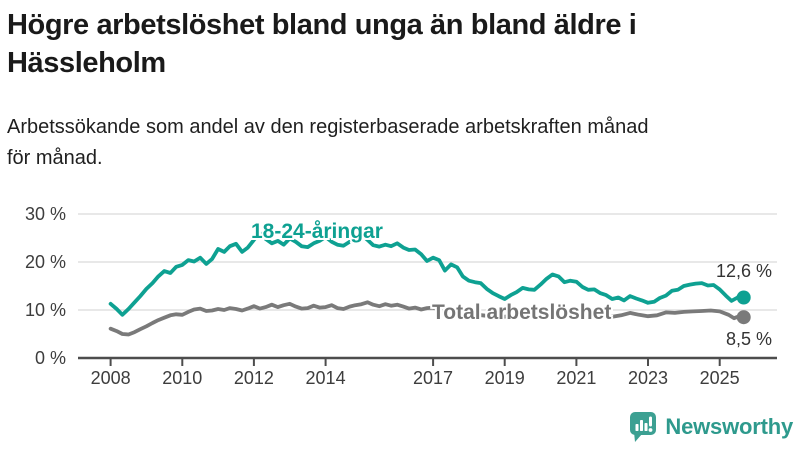 This screenshot has height=450, width=800. Describe the element at coordinates (45, 262) in the screenshot. I see `y-axis-tick-label: 20 %` at that location.